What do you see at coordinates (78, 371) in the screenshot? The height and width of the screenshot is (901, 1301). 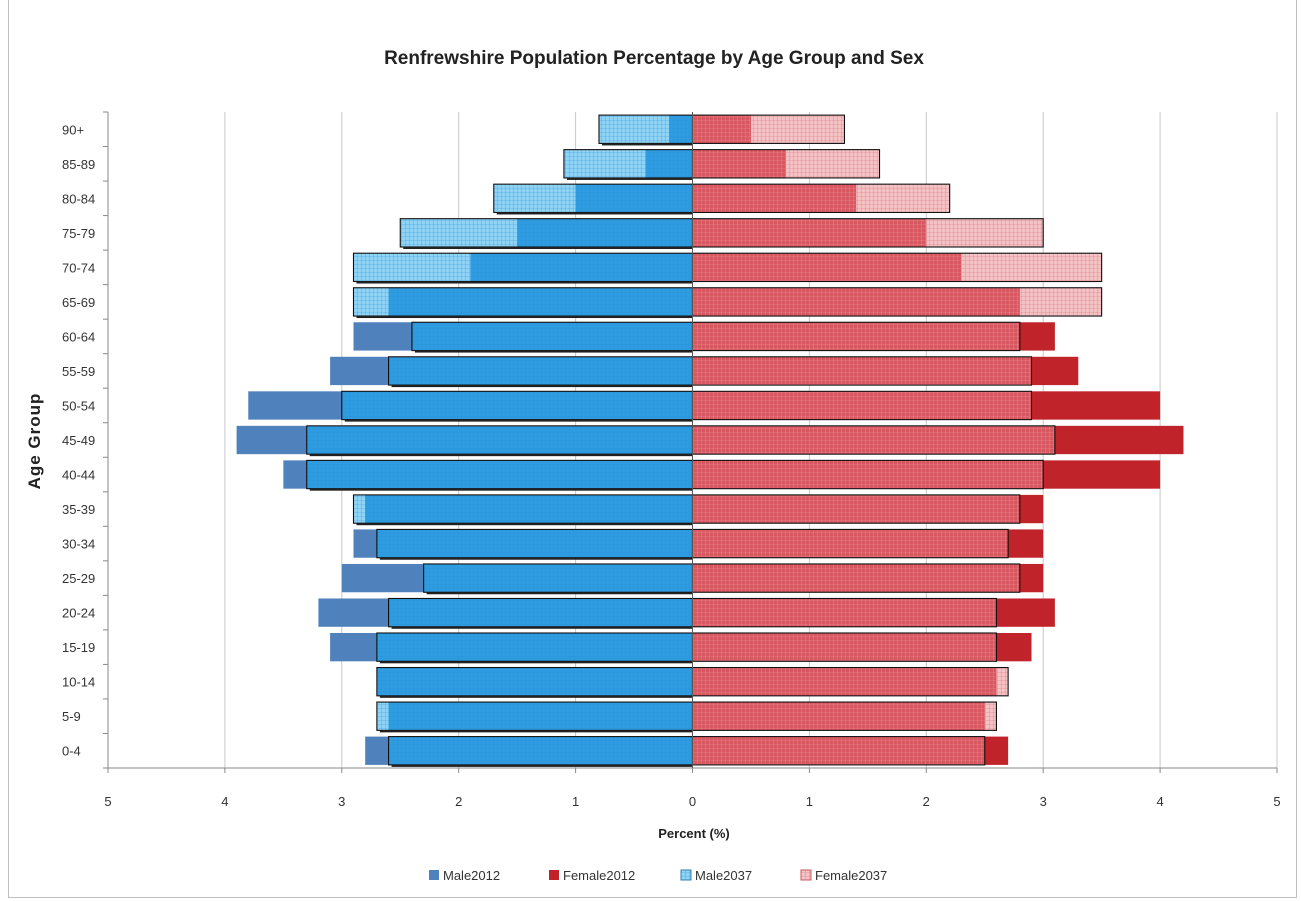 I see `y-tick-label: 55-59` at bounding box center [78, 371].